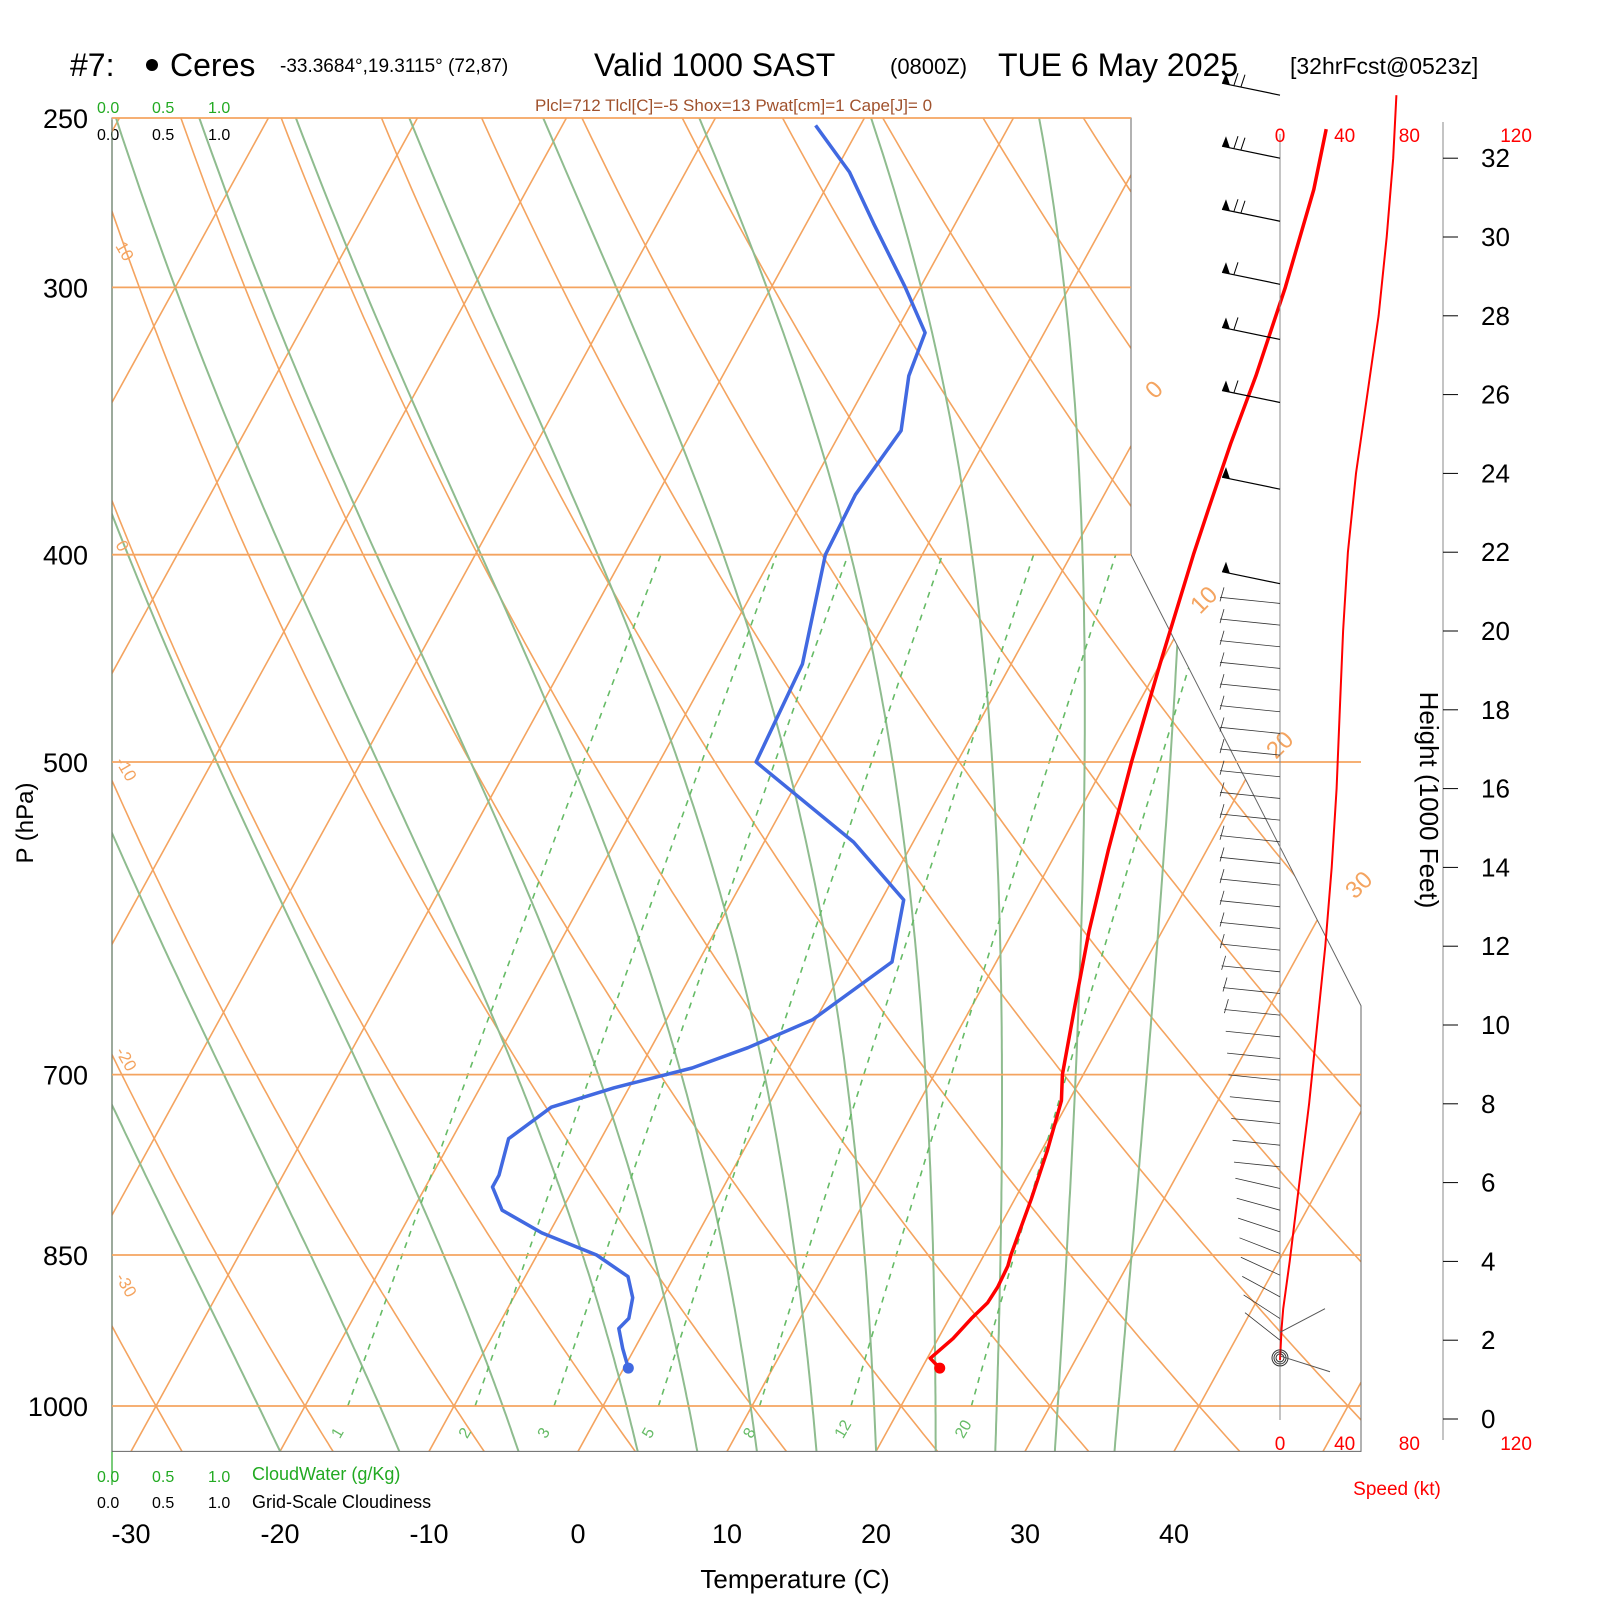  I want to click on speed-tick-label-top: 40, so click(1344, 136).